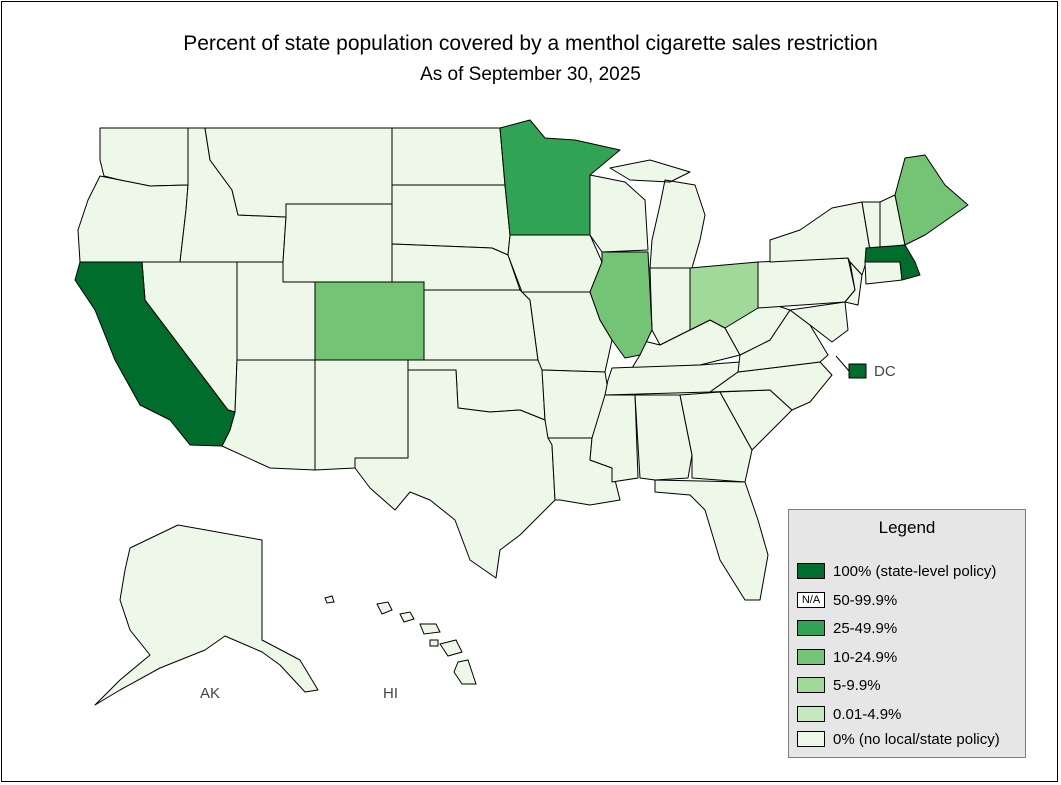  I want to click on state-co, so click(369, 321).